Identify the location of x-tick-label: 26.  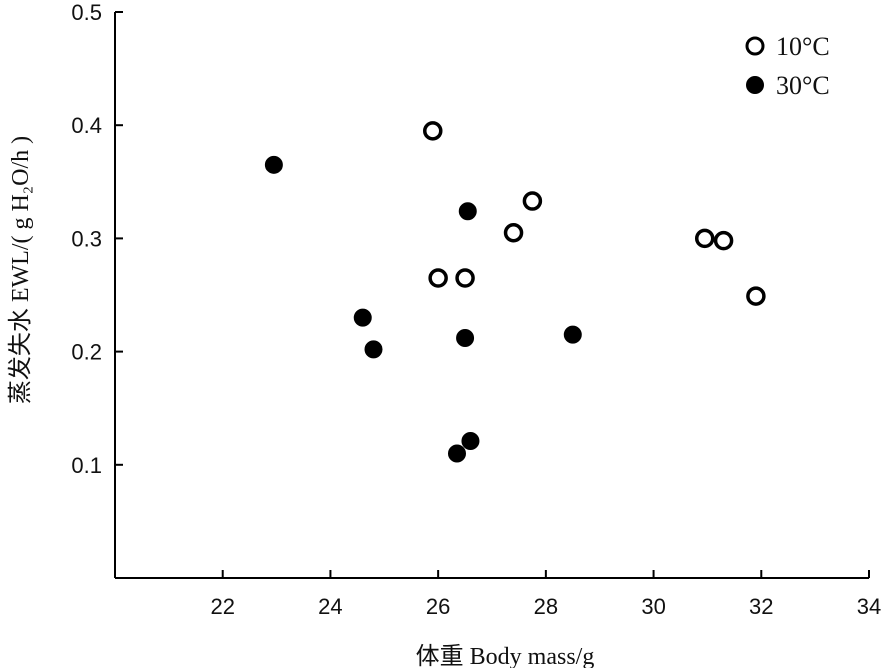
(438, 606).